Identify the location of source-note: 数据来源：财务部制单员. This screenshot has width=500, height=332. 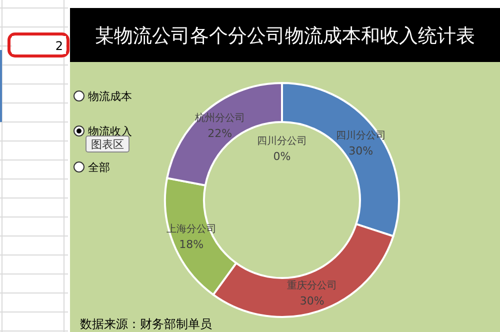
(146, 324).